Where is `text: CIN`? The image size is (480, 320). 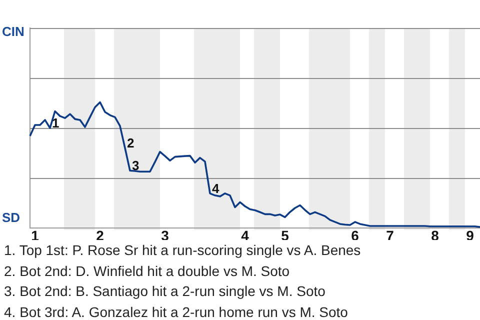 text: CIN is located at coordinates (13, 31).